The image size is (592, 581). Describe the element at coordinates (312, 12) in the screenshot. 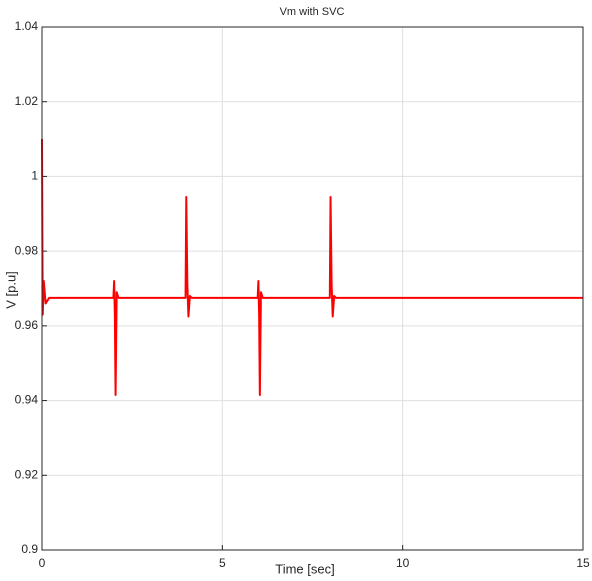

I see `chart-title: Vm with SVC` at that location.